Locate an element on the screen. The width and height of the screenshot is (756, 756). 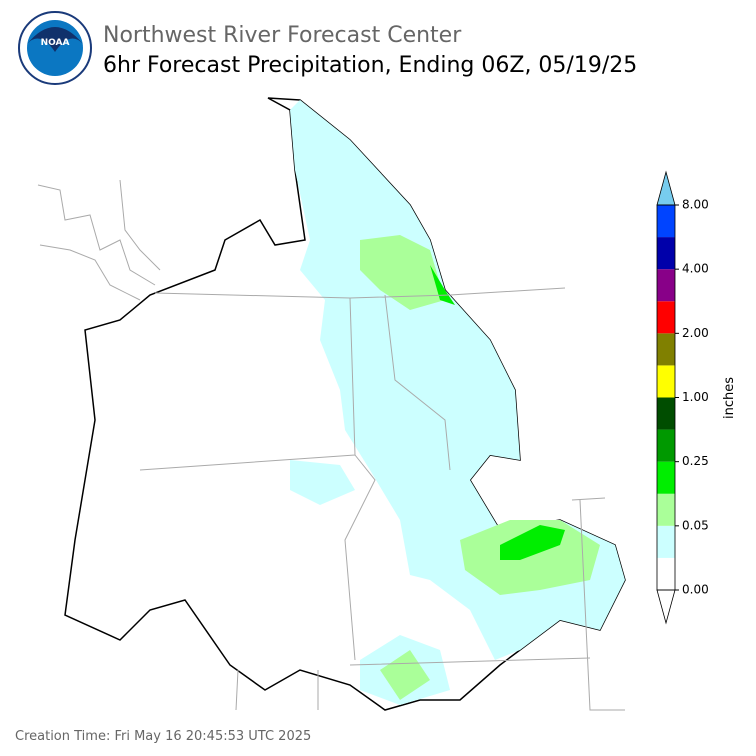
svg-text: NOAA is located at coordinates (55, 43).